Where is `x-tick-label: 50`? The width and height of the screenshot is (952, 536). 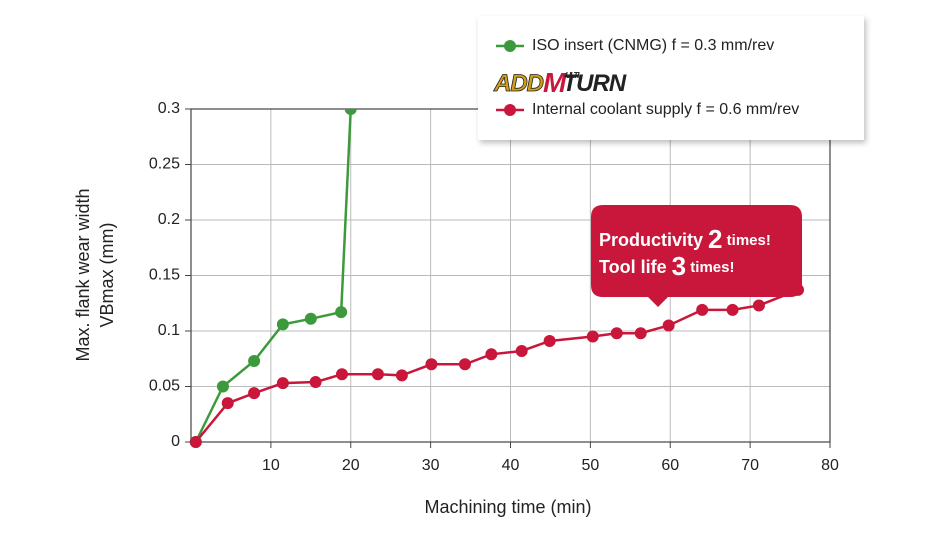 x-tick-label: 50 is located at coordinates (590, 465).